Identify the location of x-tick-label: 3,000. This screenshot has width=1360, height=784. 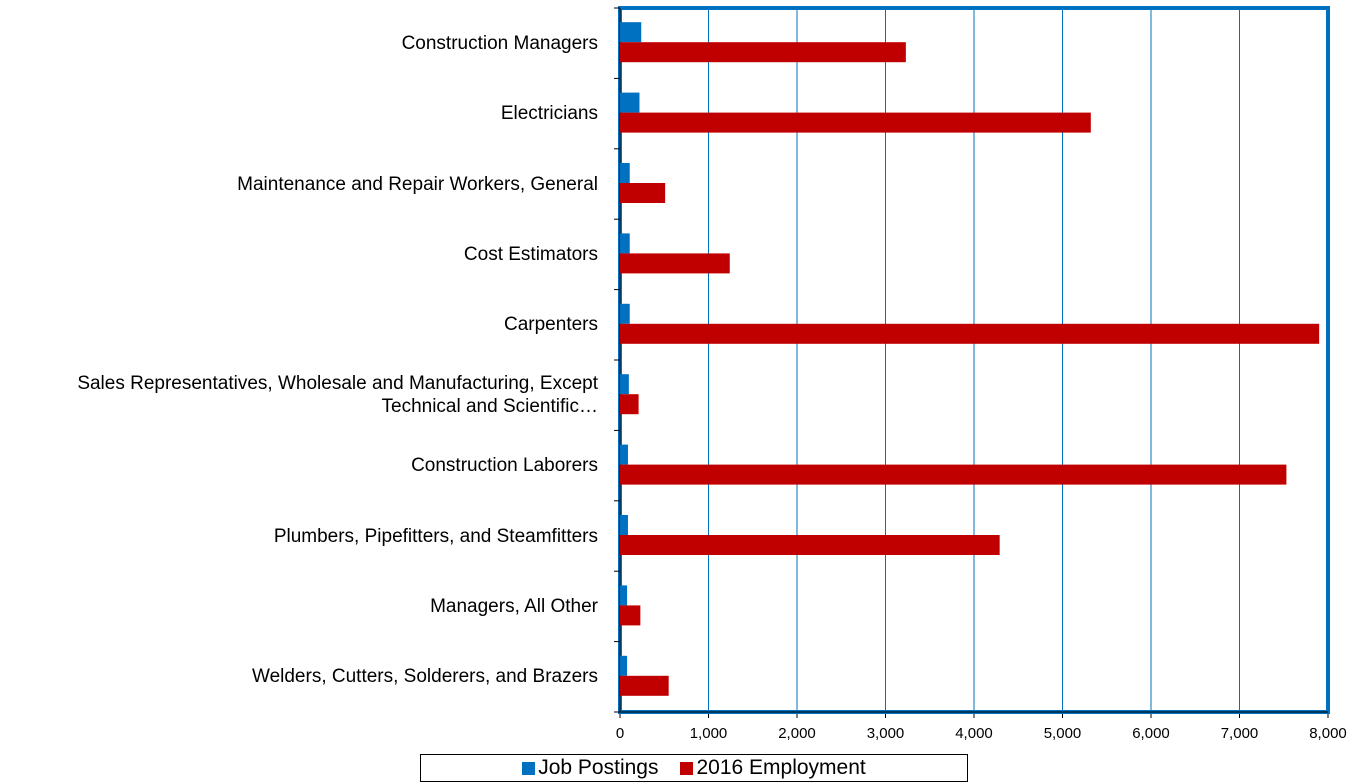
(886, 733).